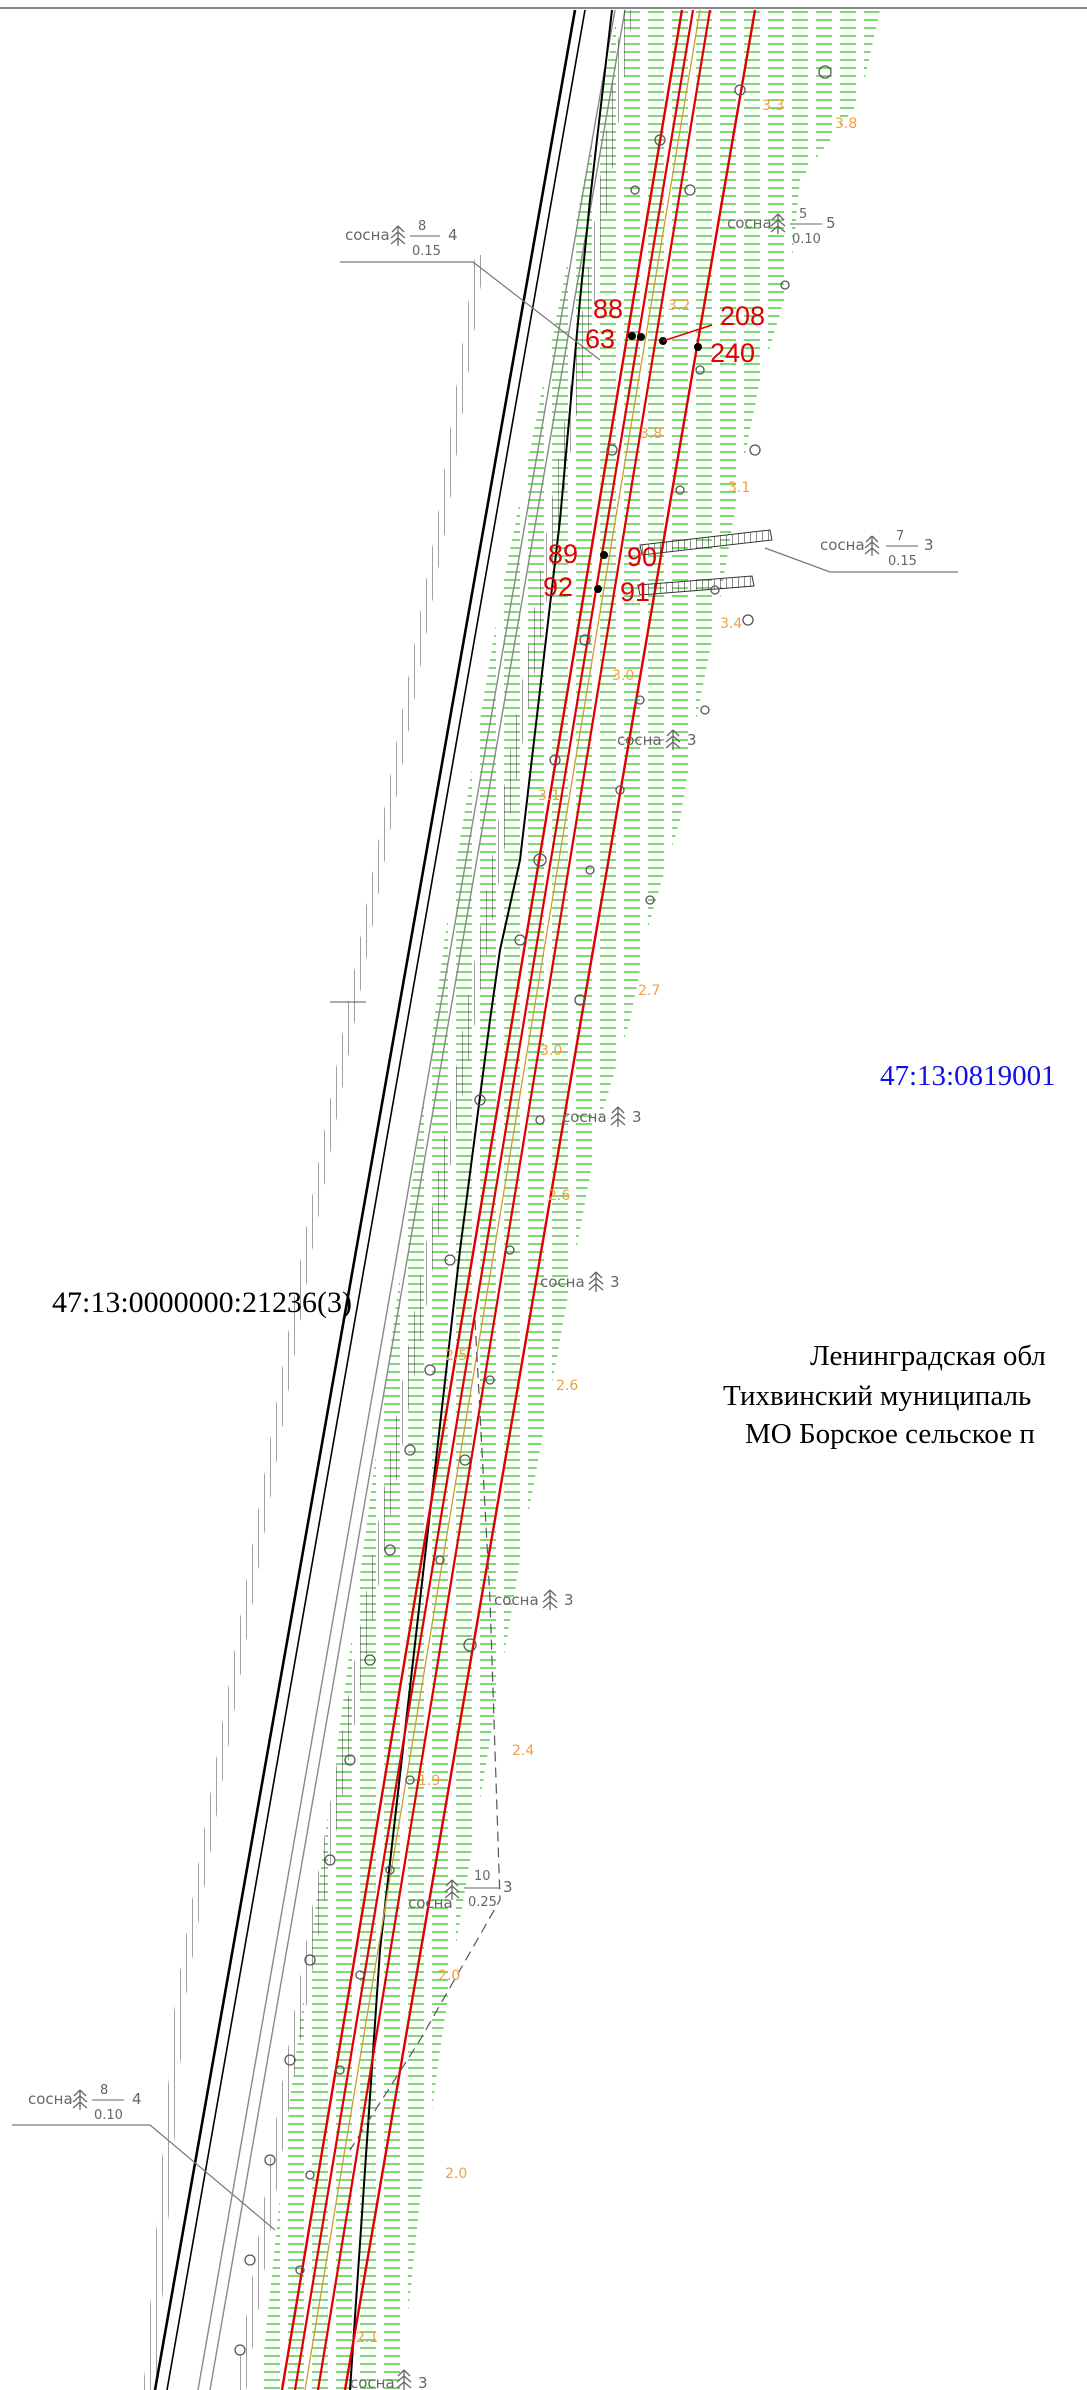 The height and width of the screenshot is (2390, 1087). Describe the element at coordinates (460, 1890) in the screenshot. I see `tree-label-8: сосна 10 0.25 3` at that location.